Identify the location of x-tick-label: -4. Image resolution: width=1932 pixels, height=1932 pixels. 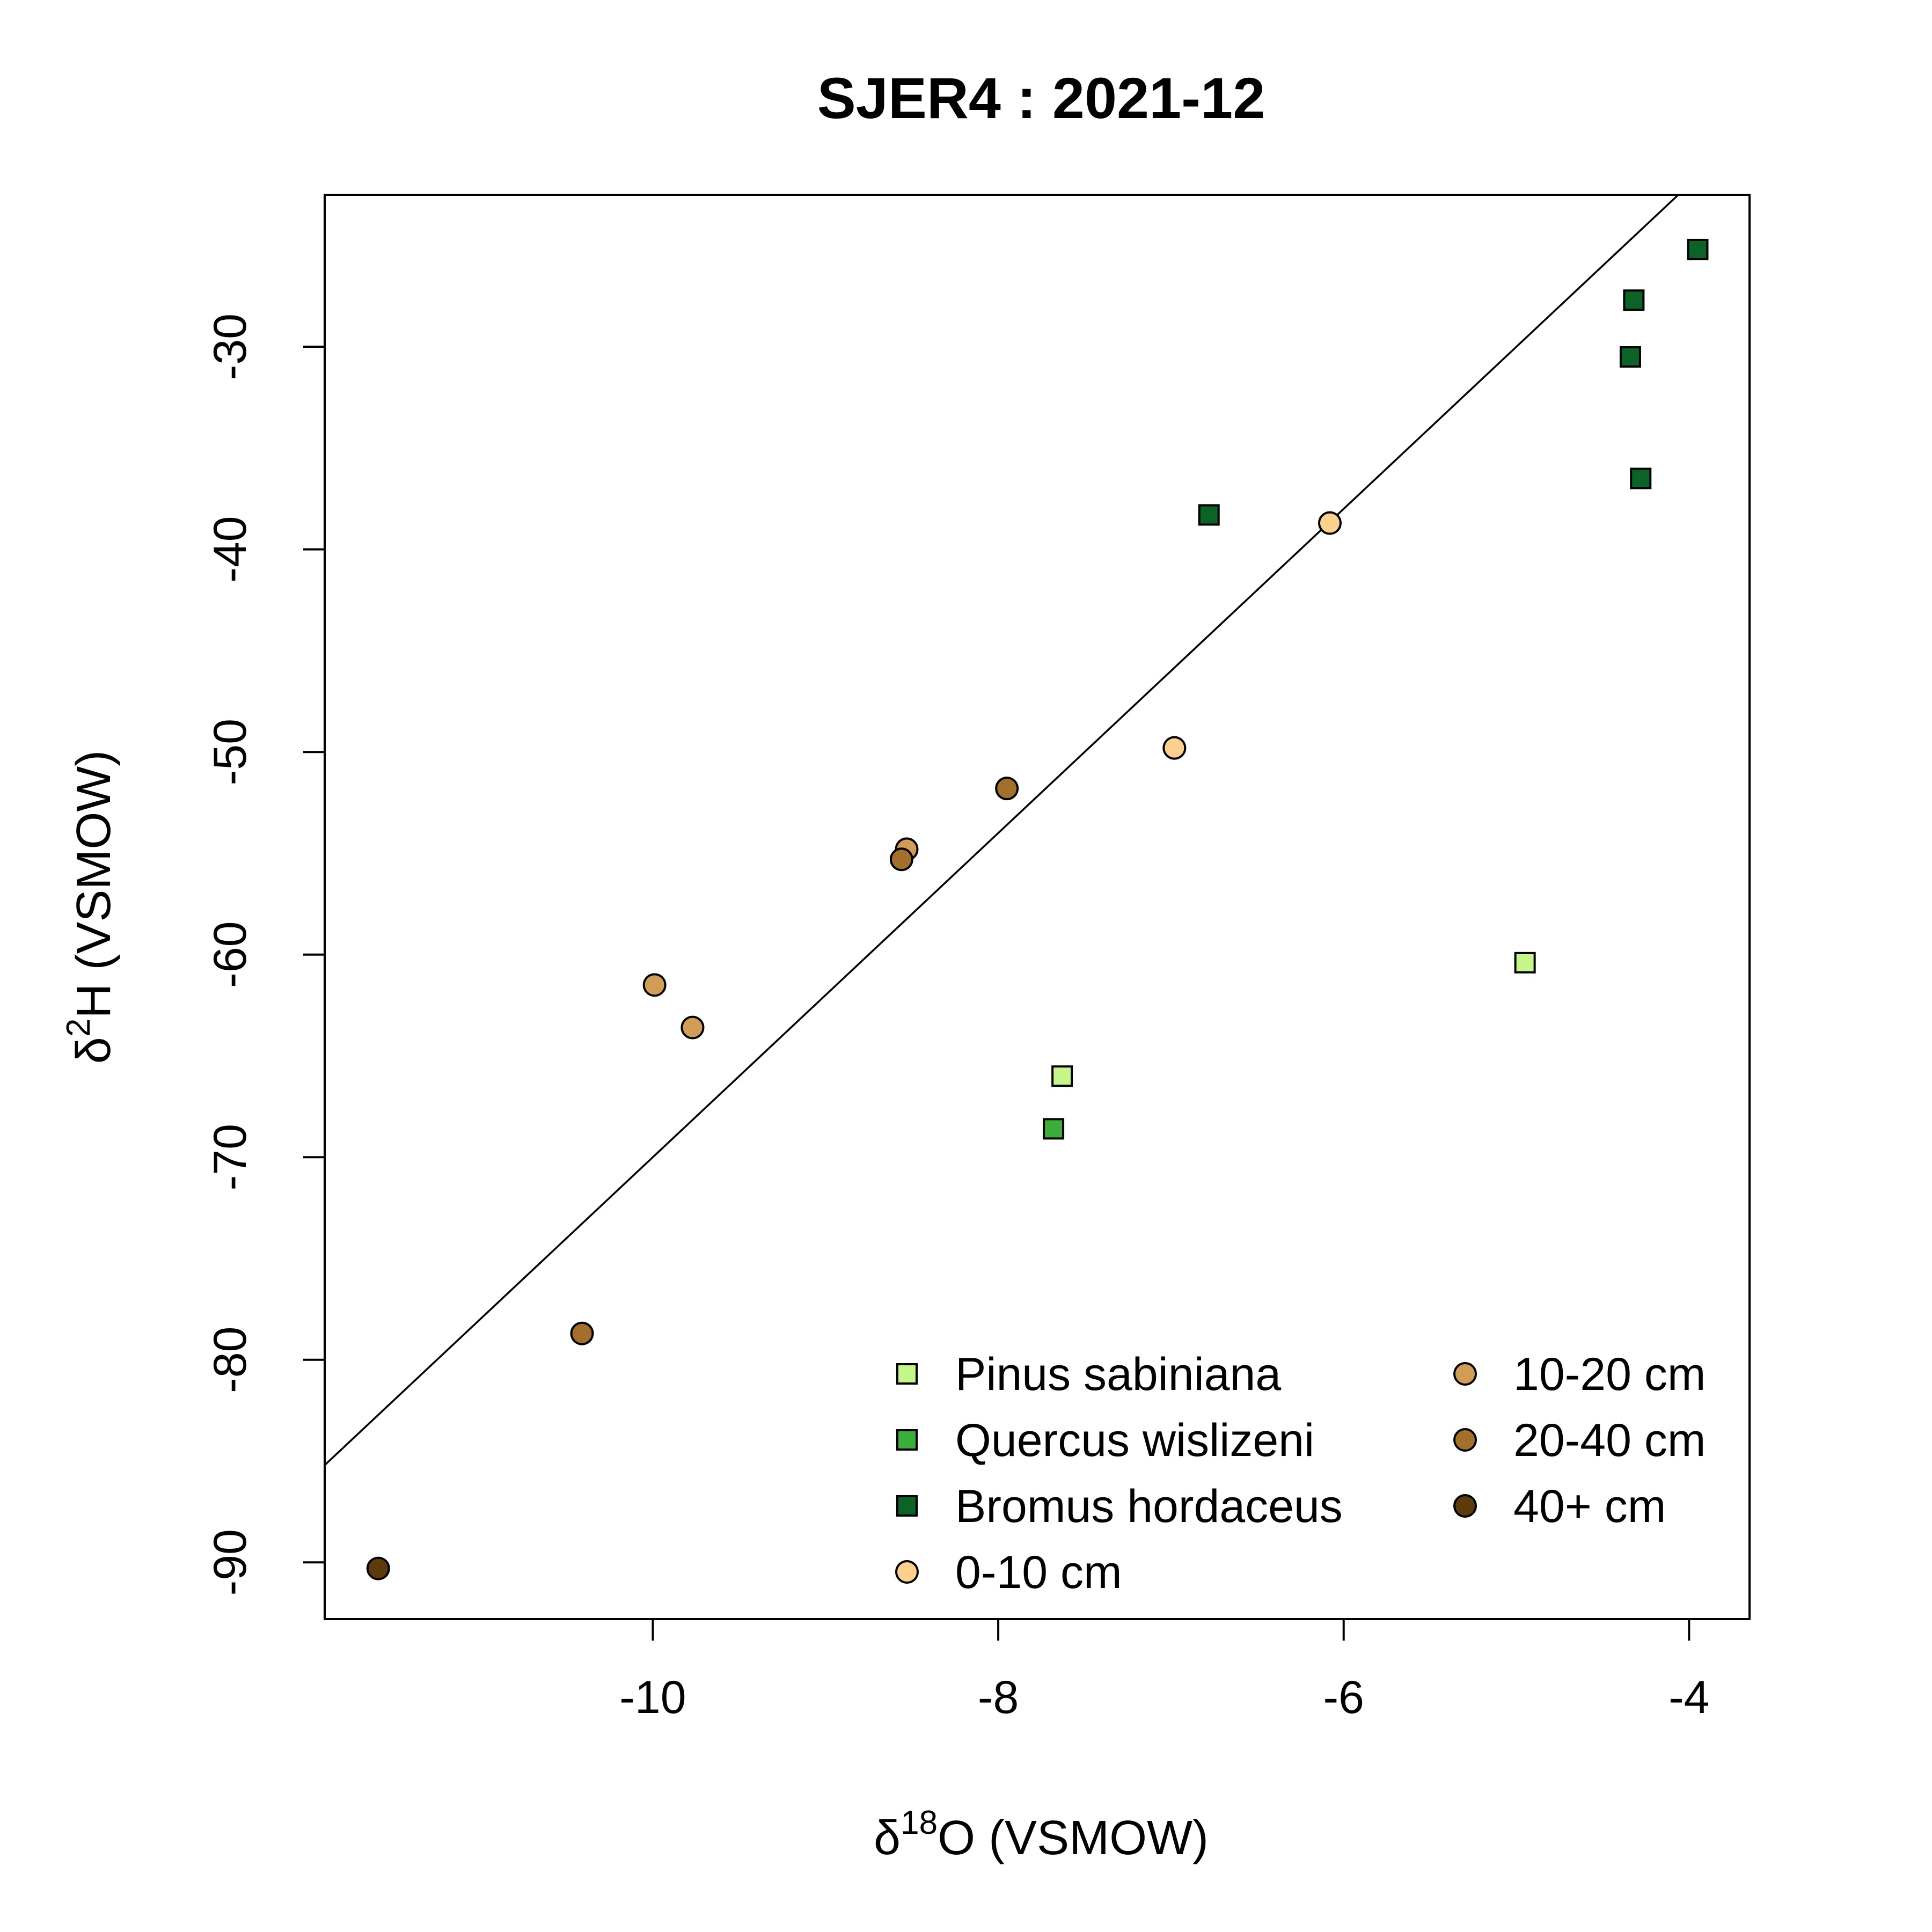
(1688, 1697).